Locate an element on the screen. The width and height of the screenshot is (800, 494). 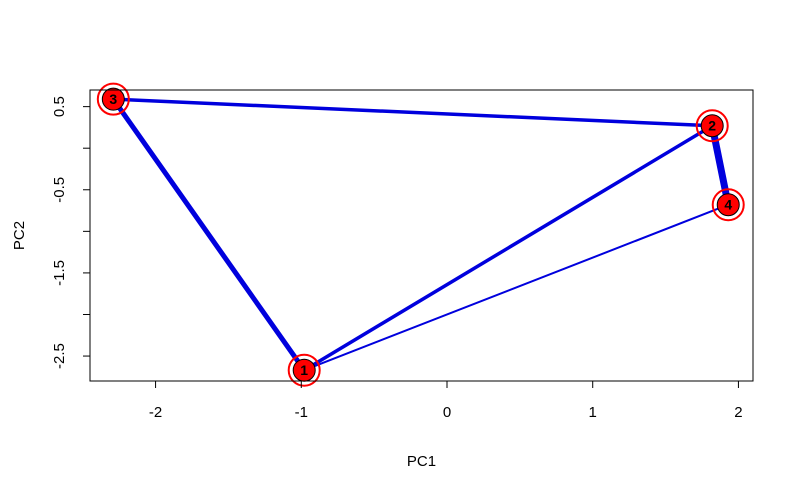
y-tick-label: -0.5 is located at coordinates (59, 190).